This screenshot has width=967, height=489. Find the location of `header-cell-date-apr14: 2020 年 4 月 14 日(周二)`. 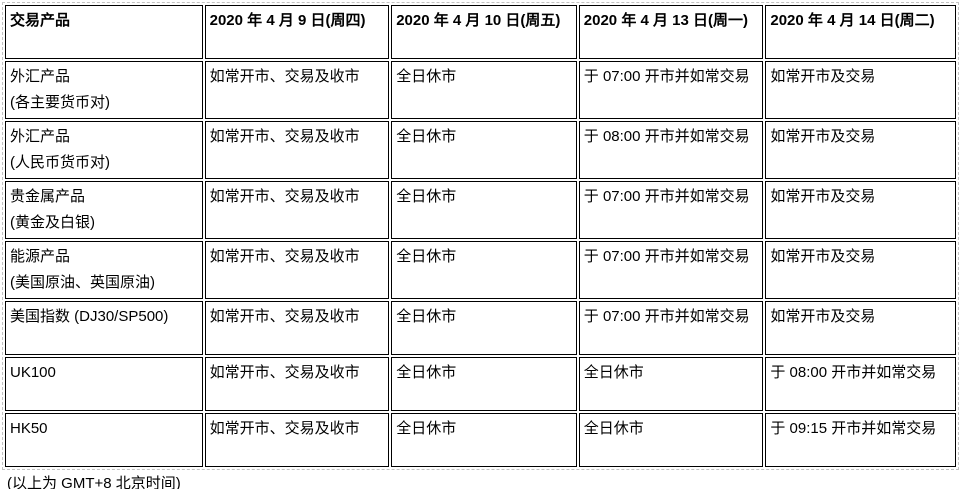

header-cell-date-apr14: 2020 年 4 月 14 日(周二) is located at coordinates (860, 32).